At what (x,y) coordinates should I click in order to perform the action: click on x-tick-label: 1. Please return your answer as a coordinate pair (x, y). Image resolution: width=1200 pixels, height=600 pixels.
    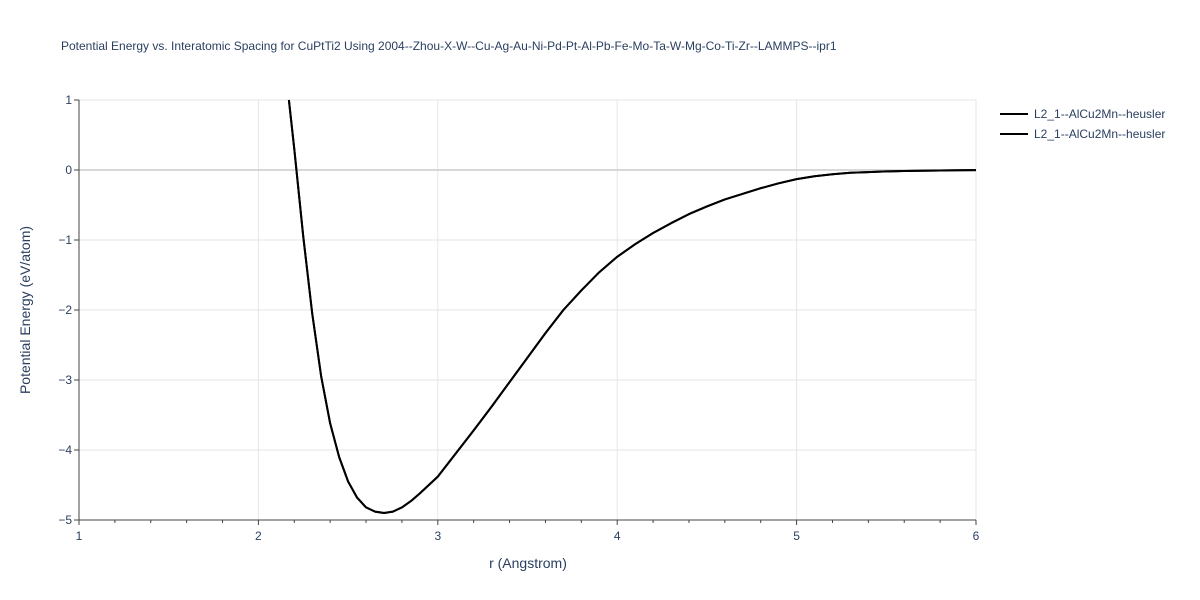
    Looking at the image, I should click on (79, 536).